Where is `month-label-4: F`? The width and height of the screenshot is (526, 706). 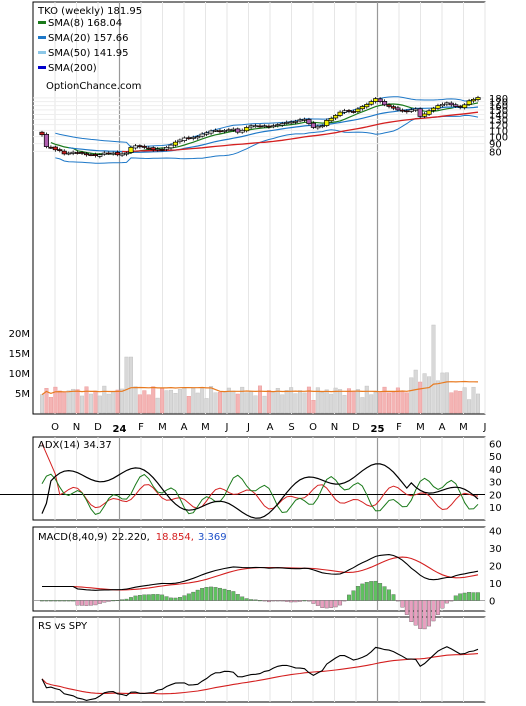 month-label-4: F is located at coordinates (141, 427).